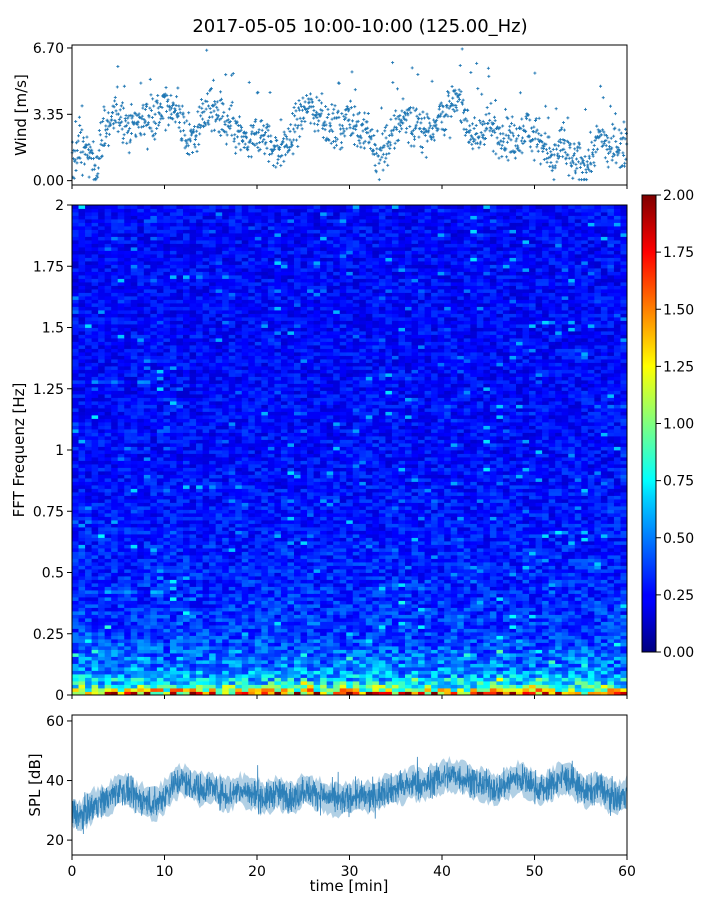  Describe the element at coordinates (21, 115) in the screenshot. I see `wind-y-axis-label: Wind [m/s]` at that location.